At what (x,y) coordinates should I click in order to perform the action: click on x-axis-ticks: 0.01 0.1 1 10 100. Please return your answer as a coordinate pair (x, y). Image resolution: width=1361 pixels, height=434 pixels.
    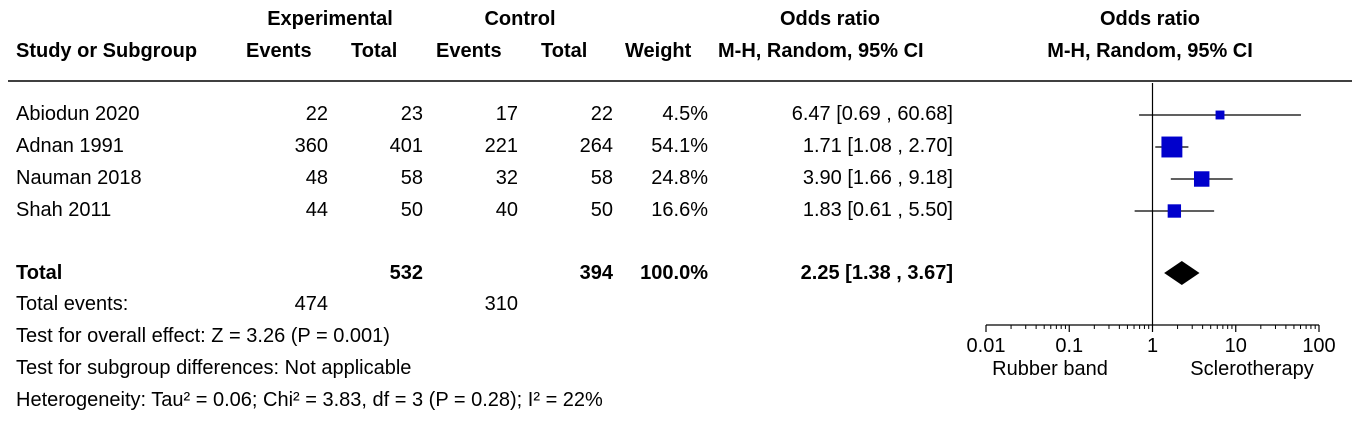
    Looking at the image, I should click on (1151, 341).